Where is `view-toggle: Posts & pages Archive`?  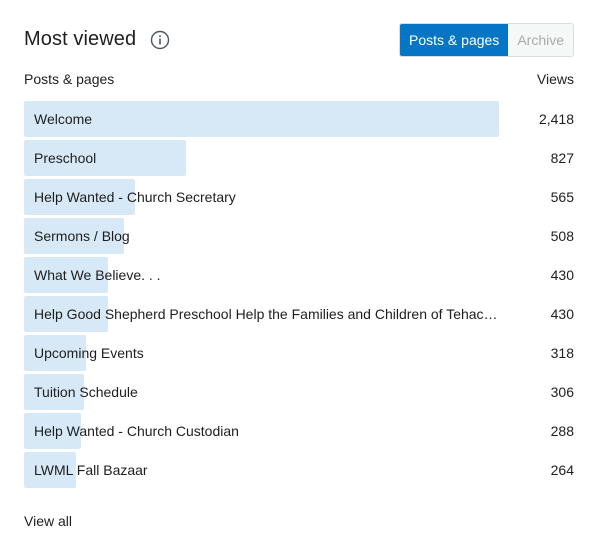 view-toggle: Posts & pages Archive is located at coordinates (486, 40).